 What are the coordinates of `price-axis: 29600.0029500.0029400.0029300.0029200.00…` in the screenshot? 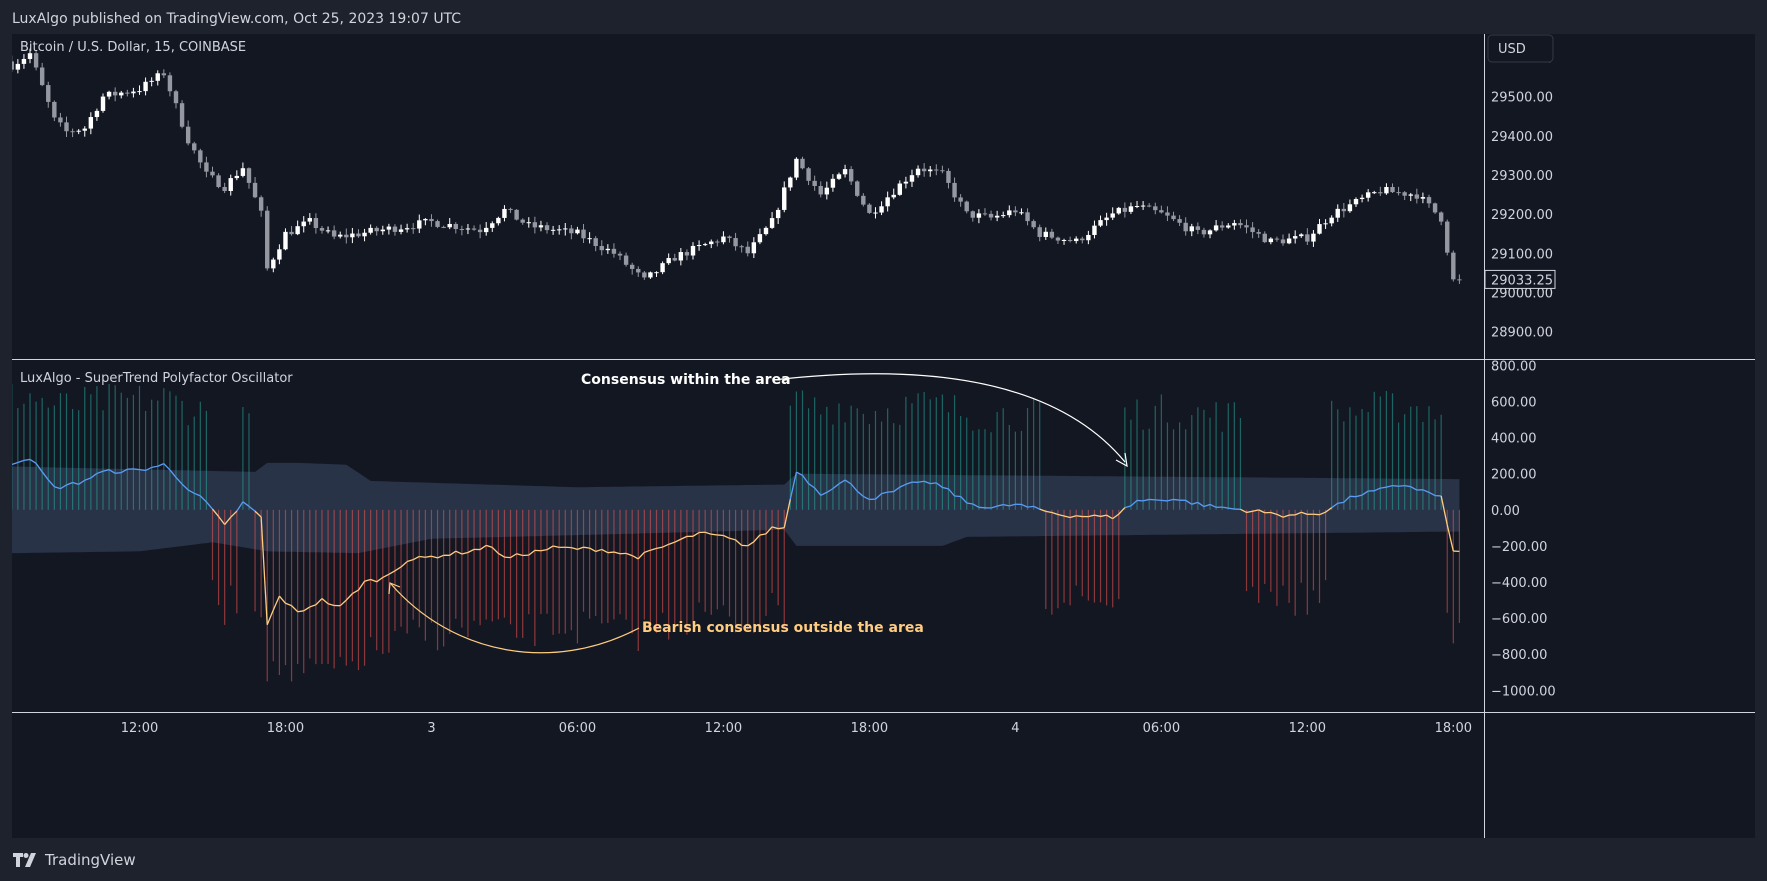 It's located at (1520, 366).